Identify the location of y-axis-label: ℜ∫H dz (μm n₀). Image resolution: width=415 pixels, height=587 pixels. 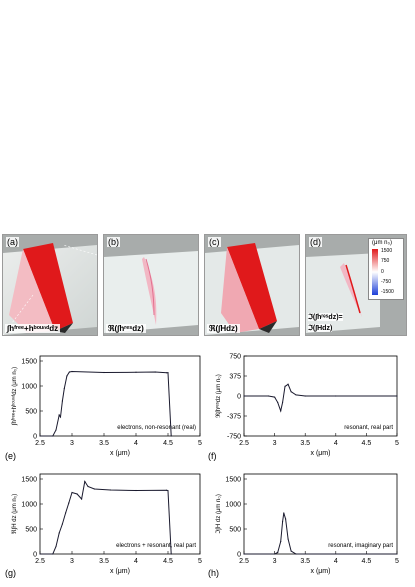
(14, 514).